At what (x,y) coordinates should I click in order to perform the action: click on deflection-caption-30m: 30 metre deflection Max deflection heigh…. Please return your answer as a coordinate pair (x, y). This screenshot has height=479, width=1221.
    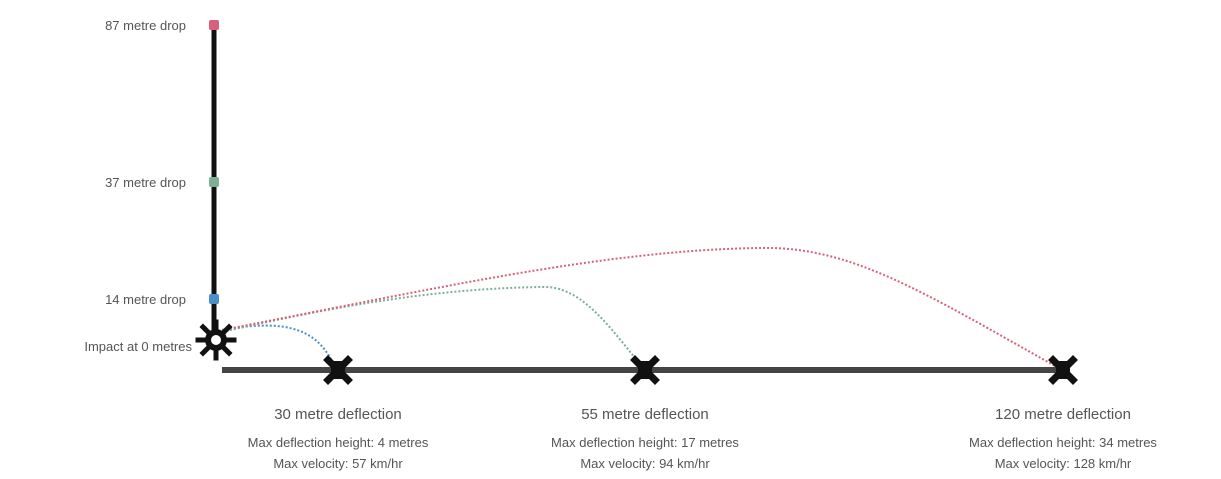
    Looking at the image, I should click on (338, 438).